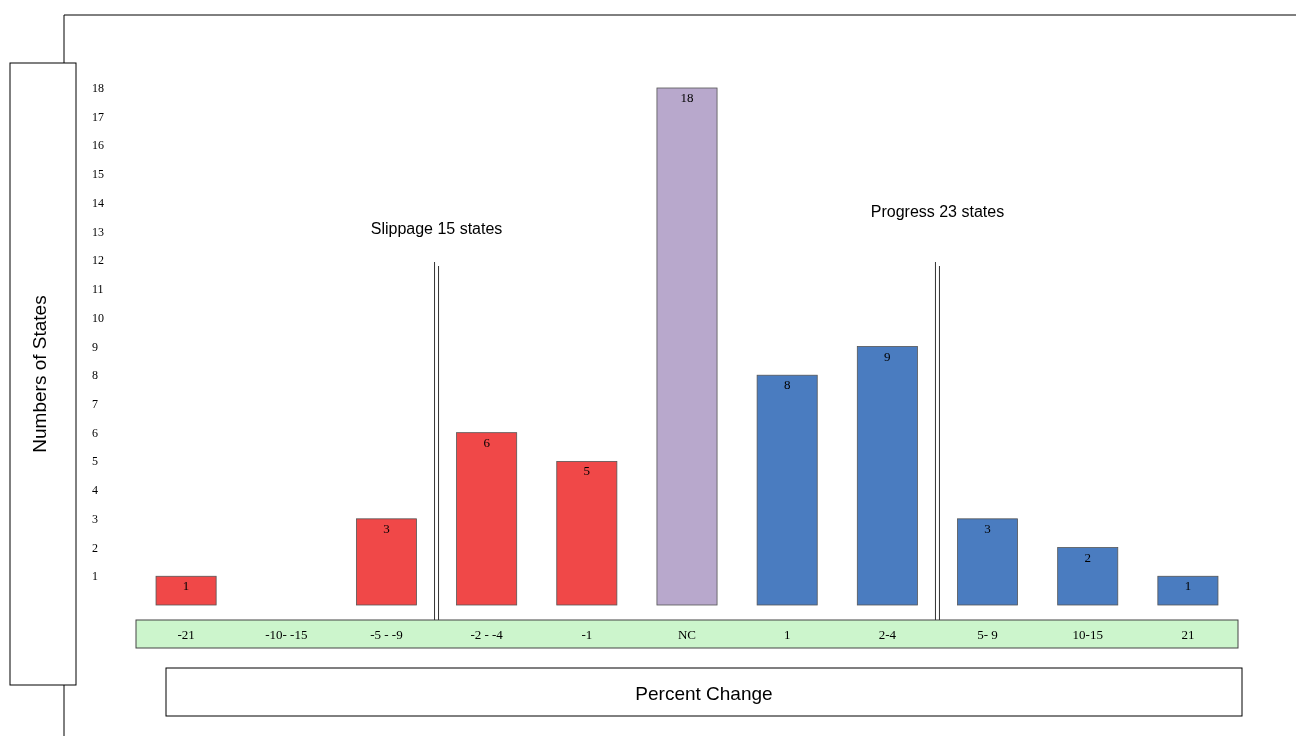 This screenshot has width=1296, height=736. I want to click on y-tick-label: 3, so click(95, 518).